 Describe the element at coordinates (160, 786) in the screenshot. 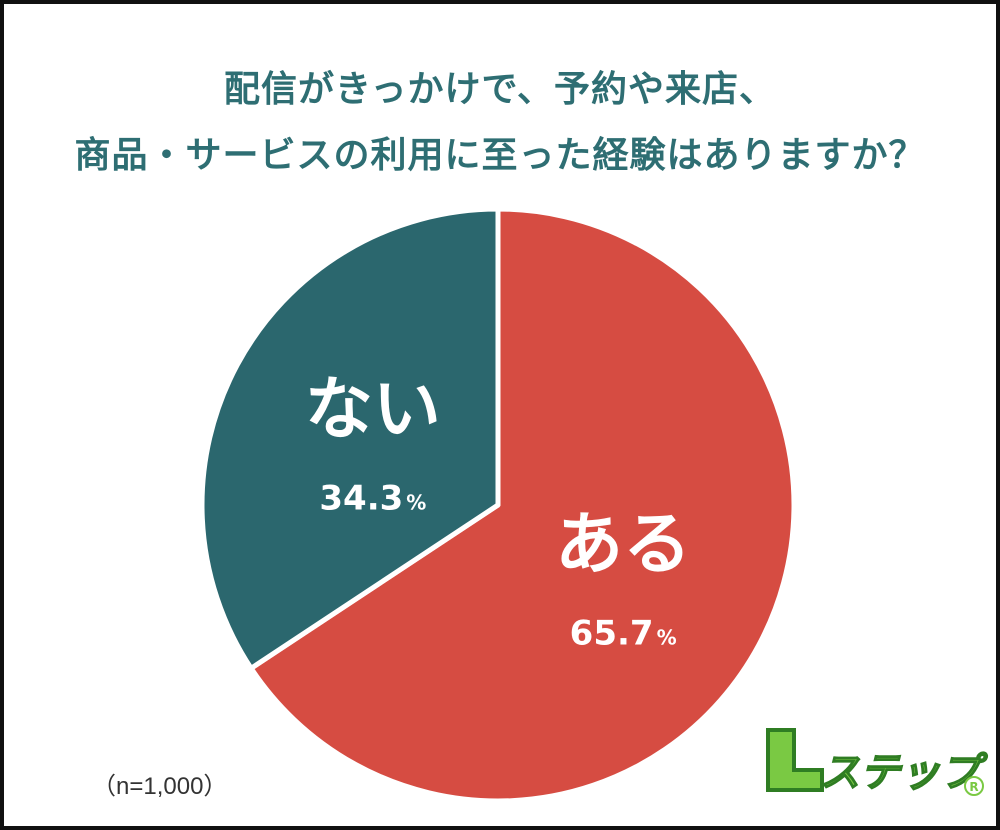

I see `sample-size-note: （n=1,000）` at that location.